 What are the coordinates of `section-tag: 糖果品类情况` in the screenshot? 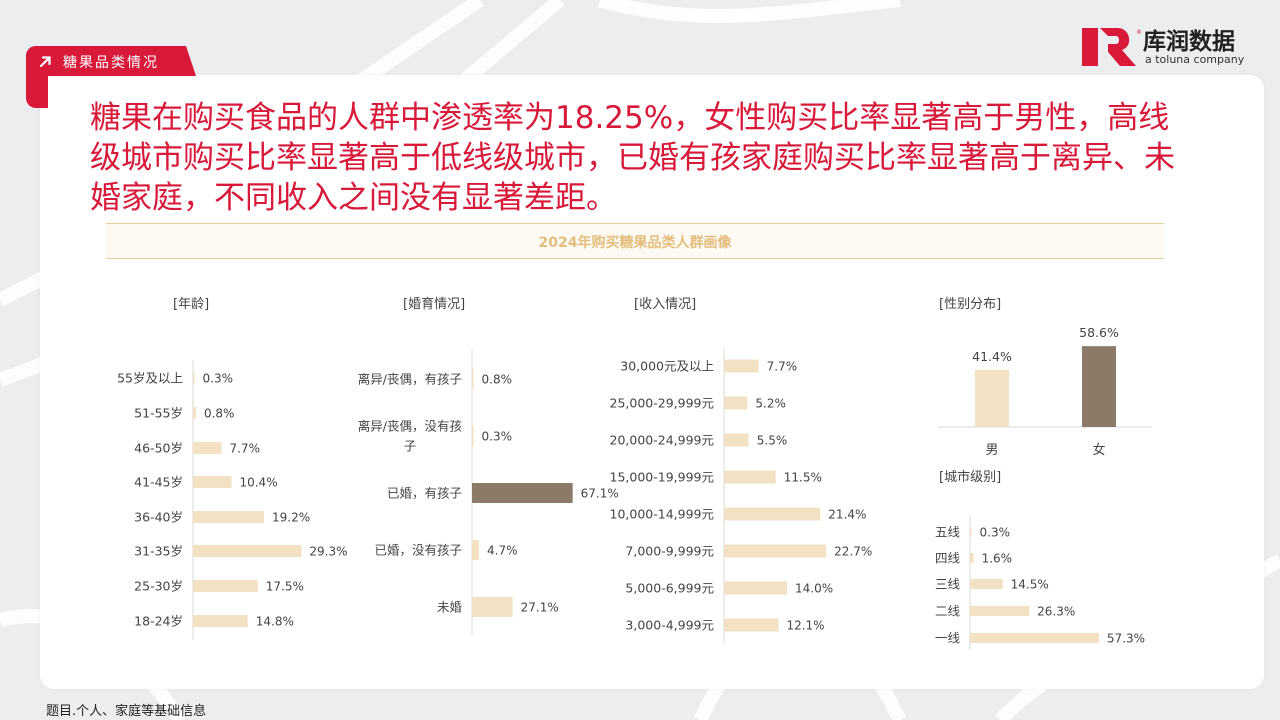 It's located at (111, 61).